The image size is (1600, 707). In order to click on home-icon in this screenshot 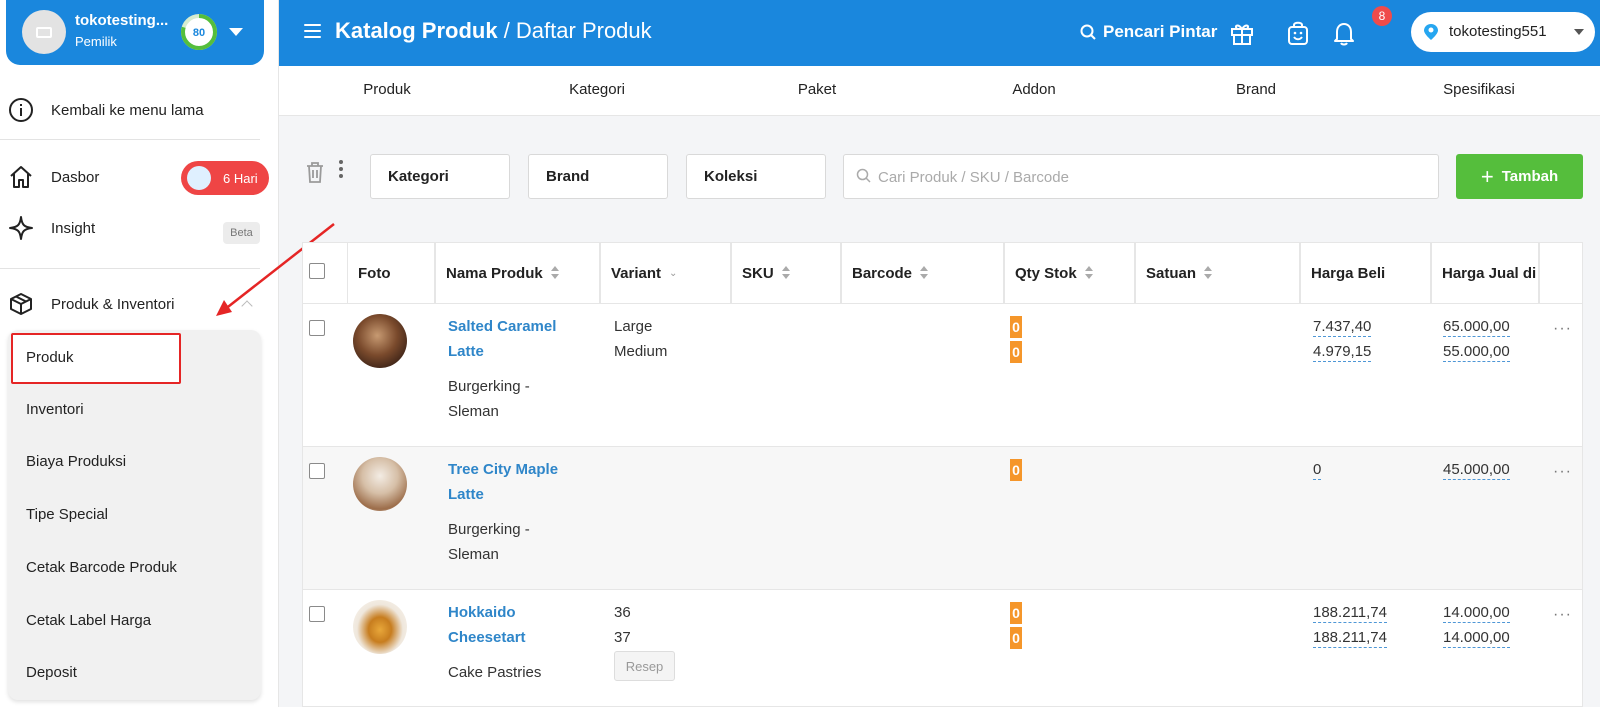, I will do `click(21, 177)`.